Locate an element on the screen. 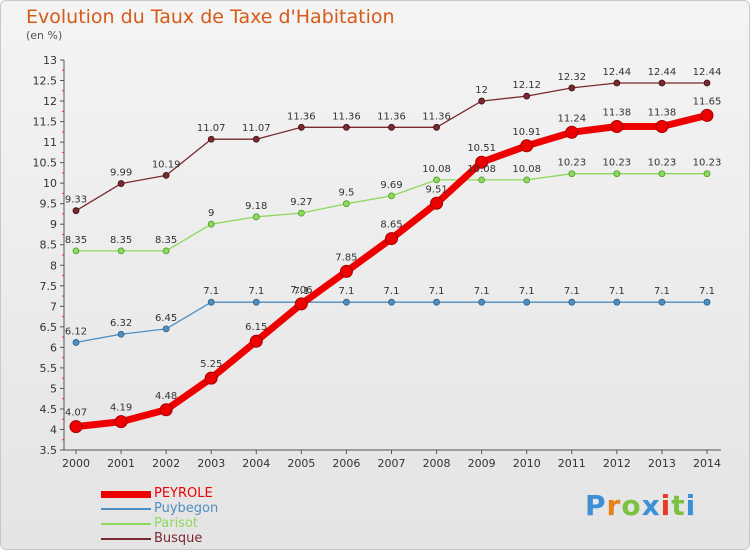 The width and height of the screenshot is (750, 550). y-tick-label: 11.5 is located at coordinates (45, 122).